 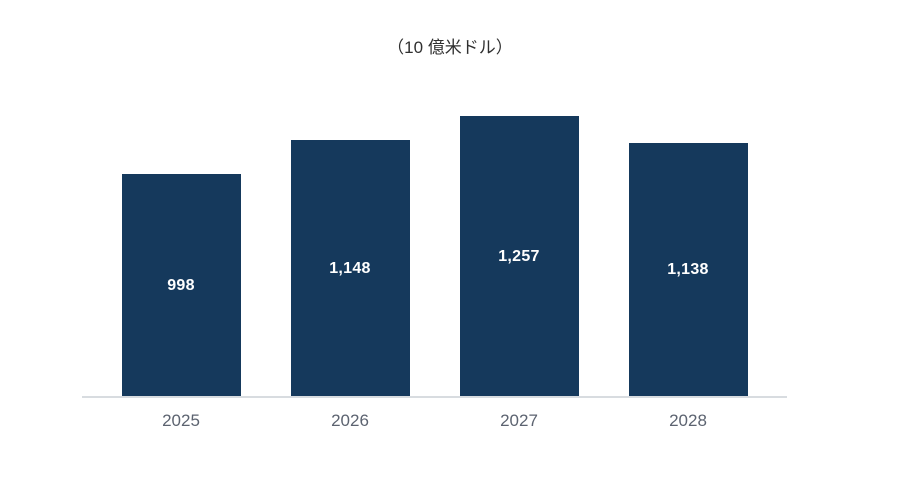 I want to click on x-axis-tick-label: 2028, so click(x=688, y=420).